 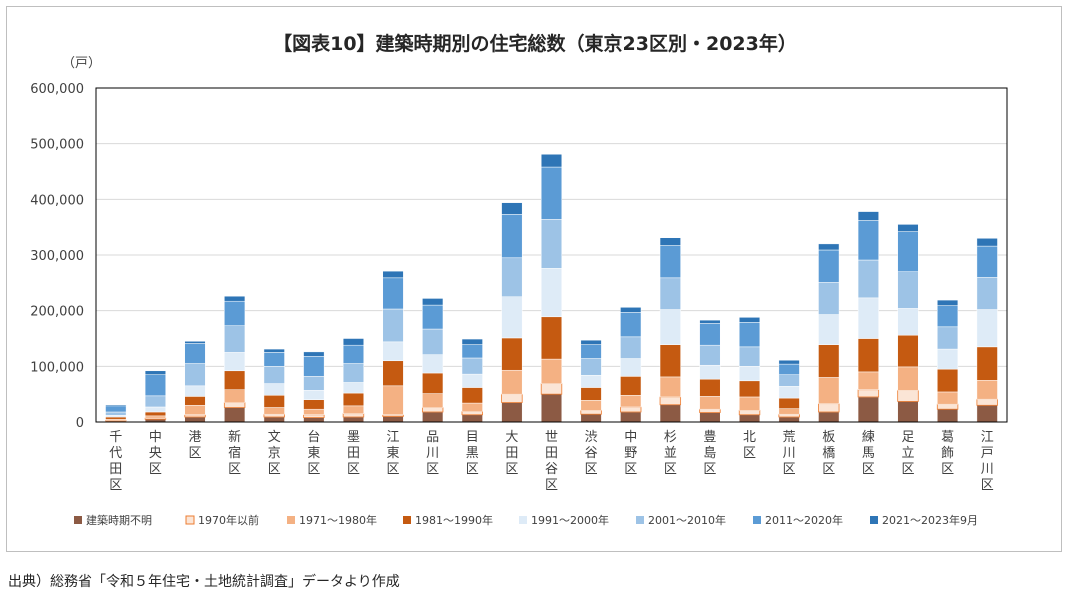 What do you see at coordinates (204, 582) in the screenshot?
I see `source-note: 出典）総務省「令和５年住宅・土地統計調査」データより作成` at bounding box center [204, 582].